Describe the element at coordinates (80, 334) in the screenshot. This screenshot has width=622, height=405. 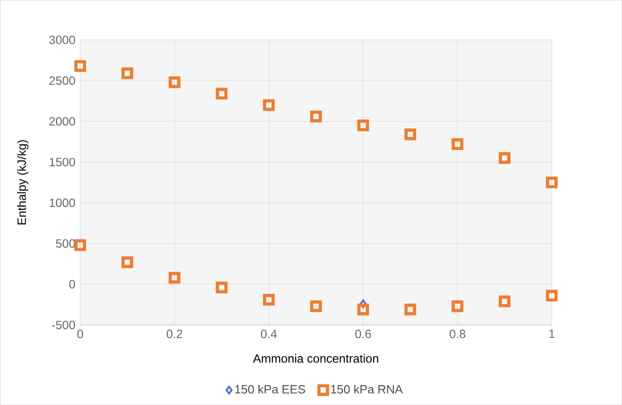
I see `x-tick-label: 0` at that location.